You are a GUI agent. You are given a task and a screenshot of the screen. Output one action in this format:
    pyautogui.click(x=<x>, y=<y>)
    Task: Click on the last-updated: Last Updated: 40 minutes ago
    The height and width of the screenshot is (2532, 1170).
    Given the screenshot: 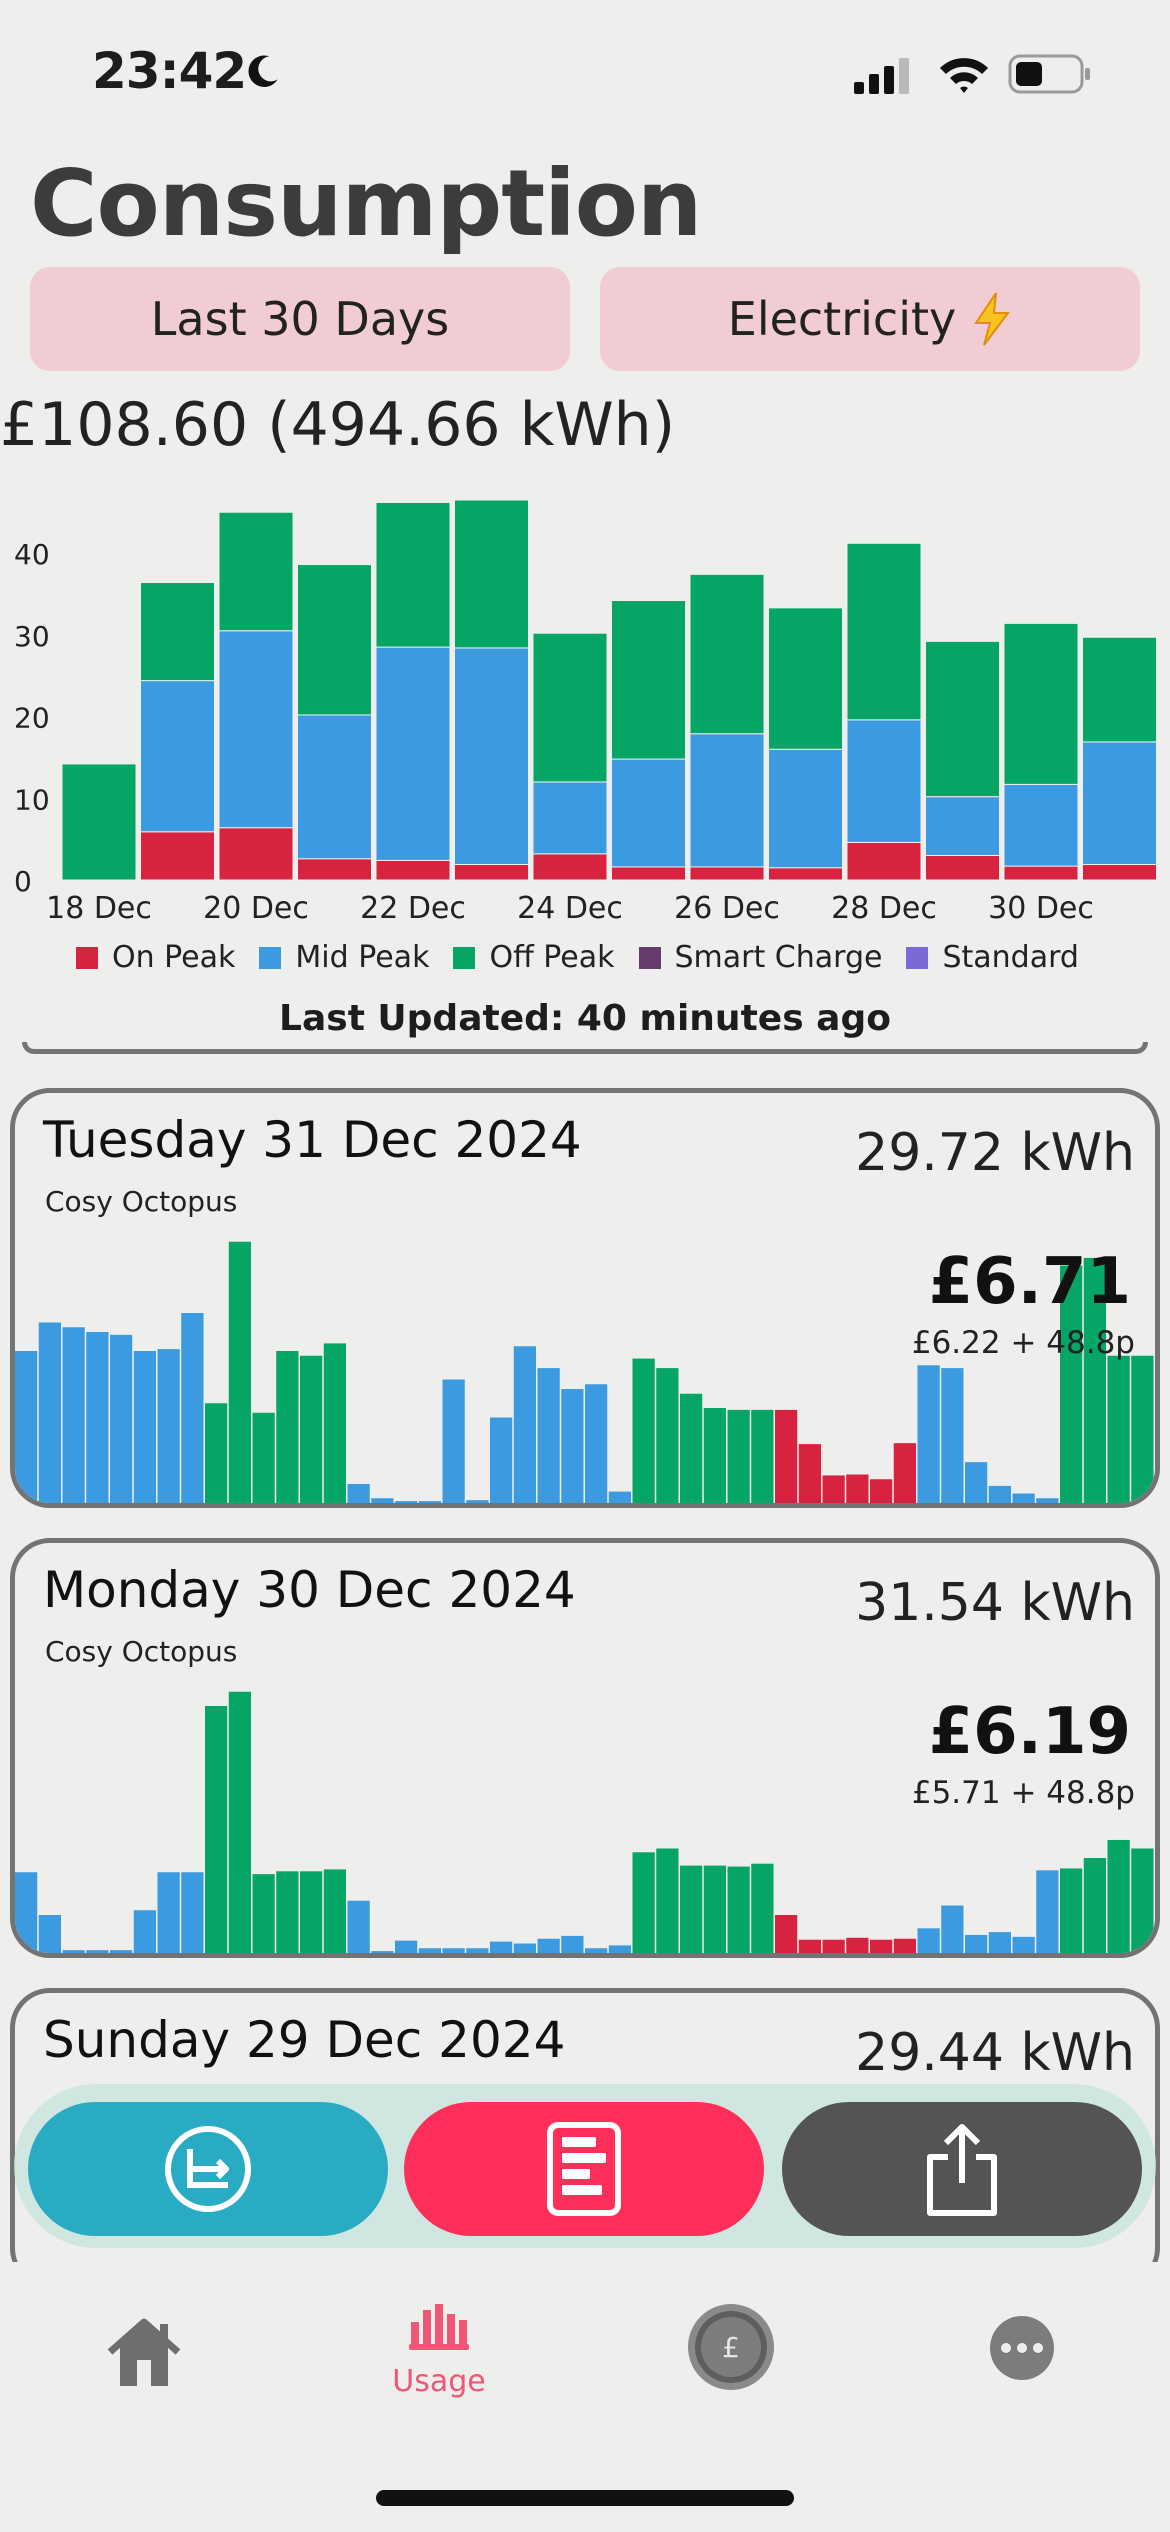 What is the action you would take?
    pyautogui.click(x=585, y=1018)
    